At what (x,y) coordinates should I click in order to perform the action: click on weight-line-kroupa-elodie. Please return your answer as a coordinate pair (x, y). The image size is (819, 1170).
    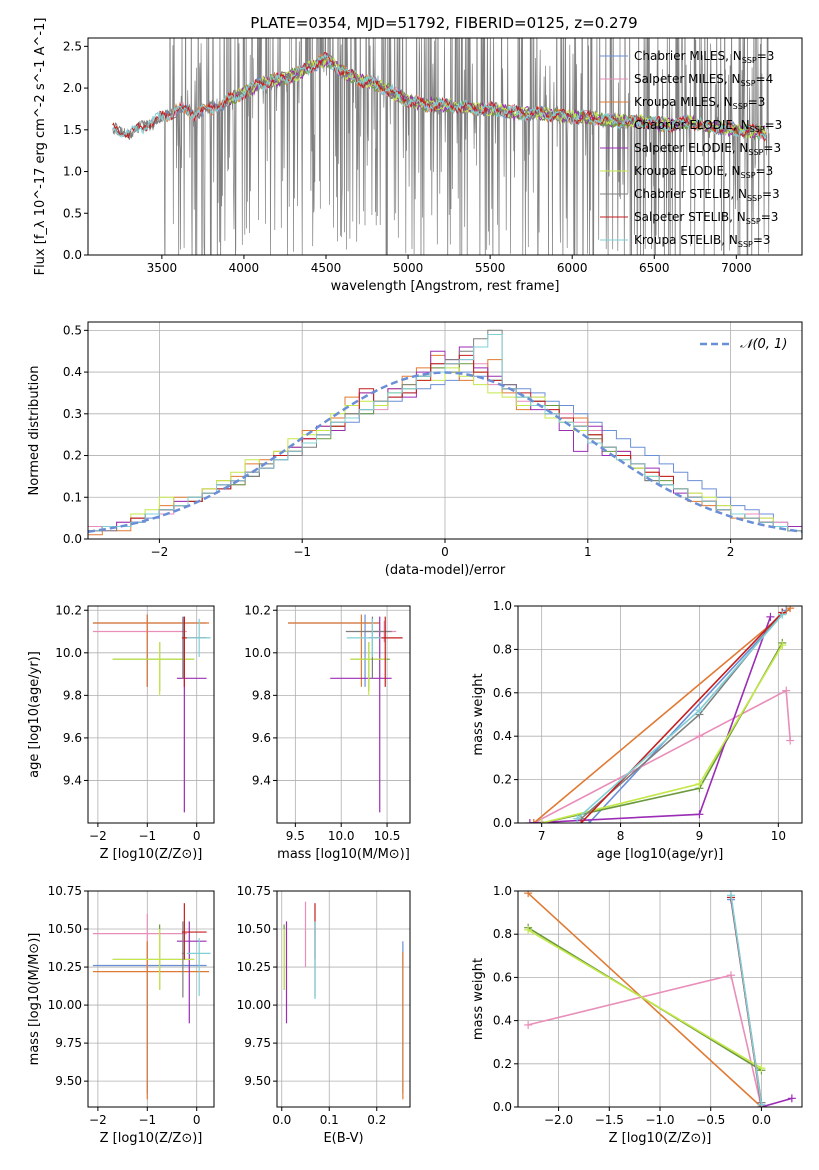
    Looking at the image, I should click on (644, 999).